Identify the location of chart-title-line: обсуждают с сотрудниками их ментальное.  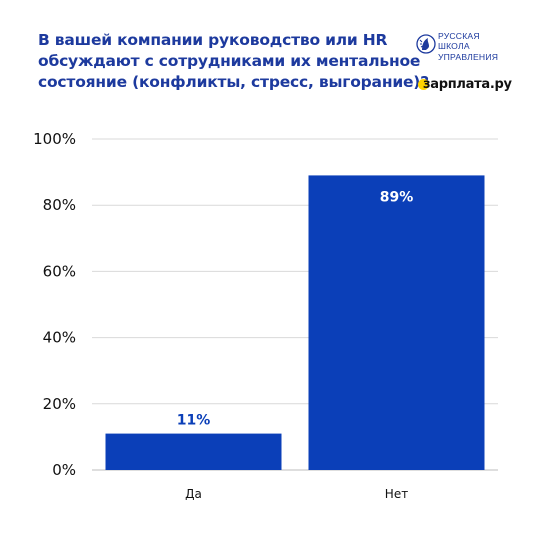
(229, 61).